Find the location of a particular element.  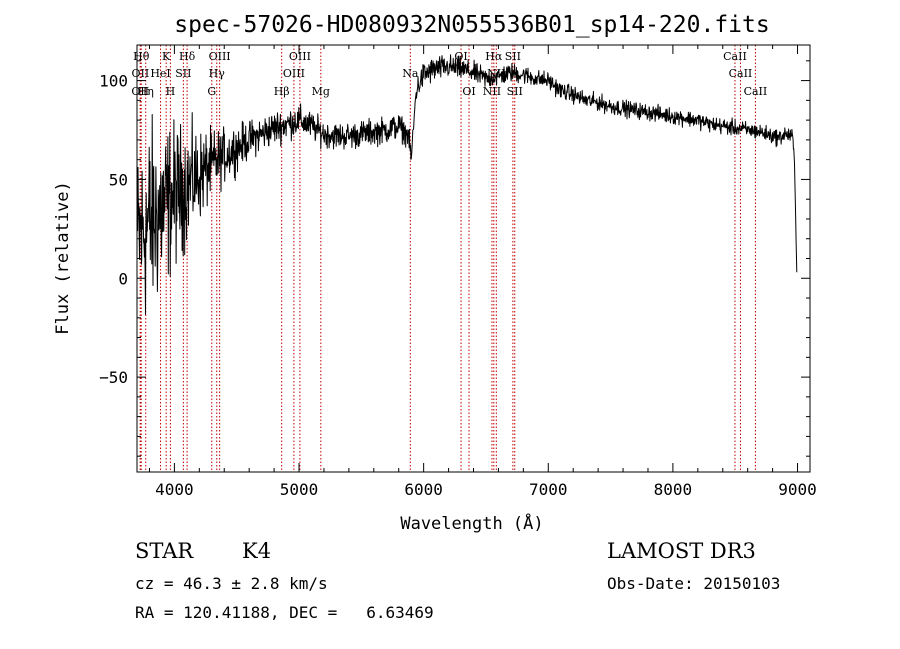

feature-label: Mg is located at coordinates (321, 91).